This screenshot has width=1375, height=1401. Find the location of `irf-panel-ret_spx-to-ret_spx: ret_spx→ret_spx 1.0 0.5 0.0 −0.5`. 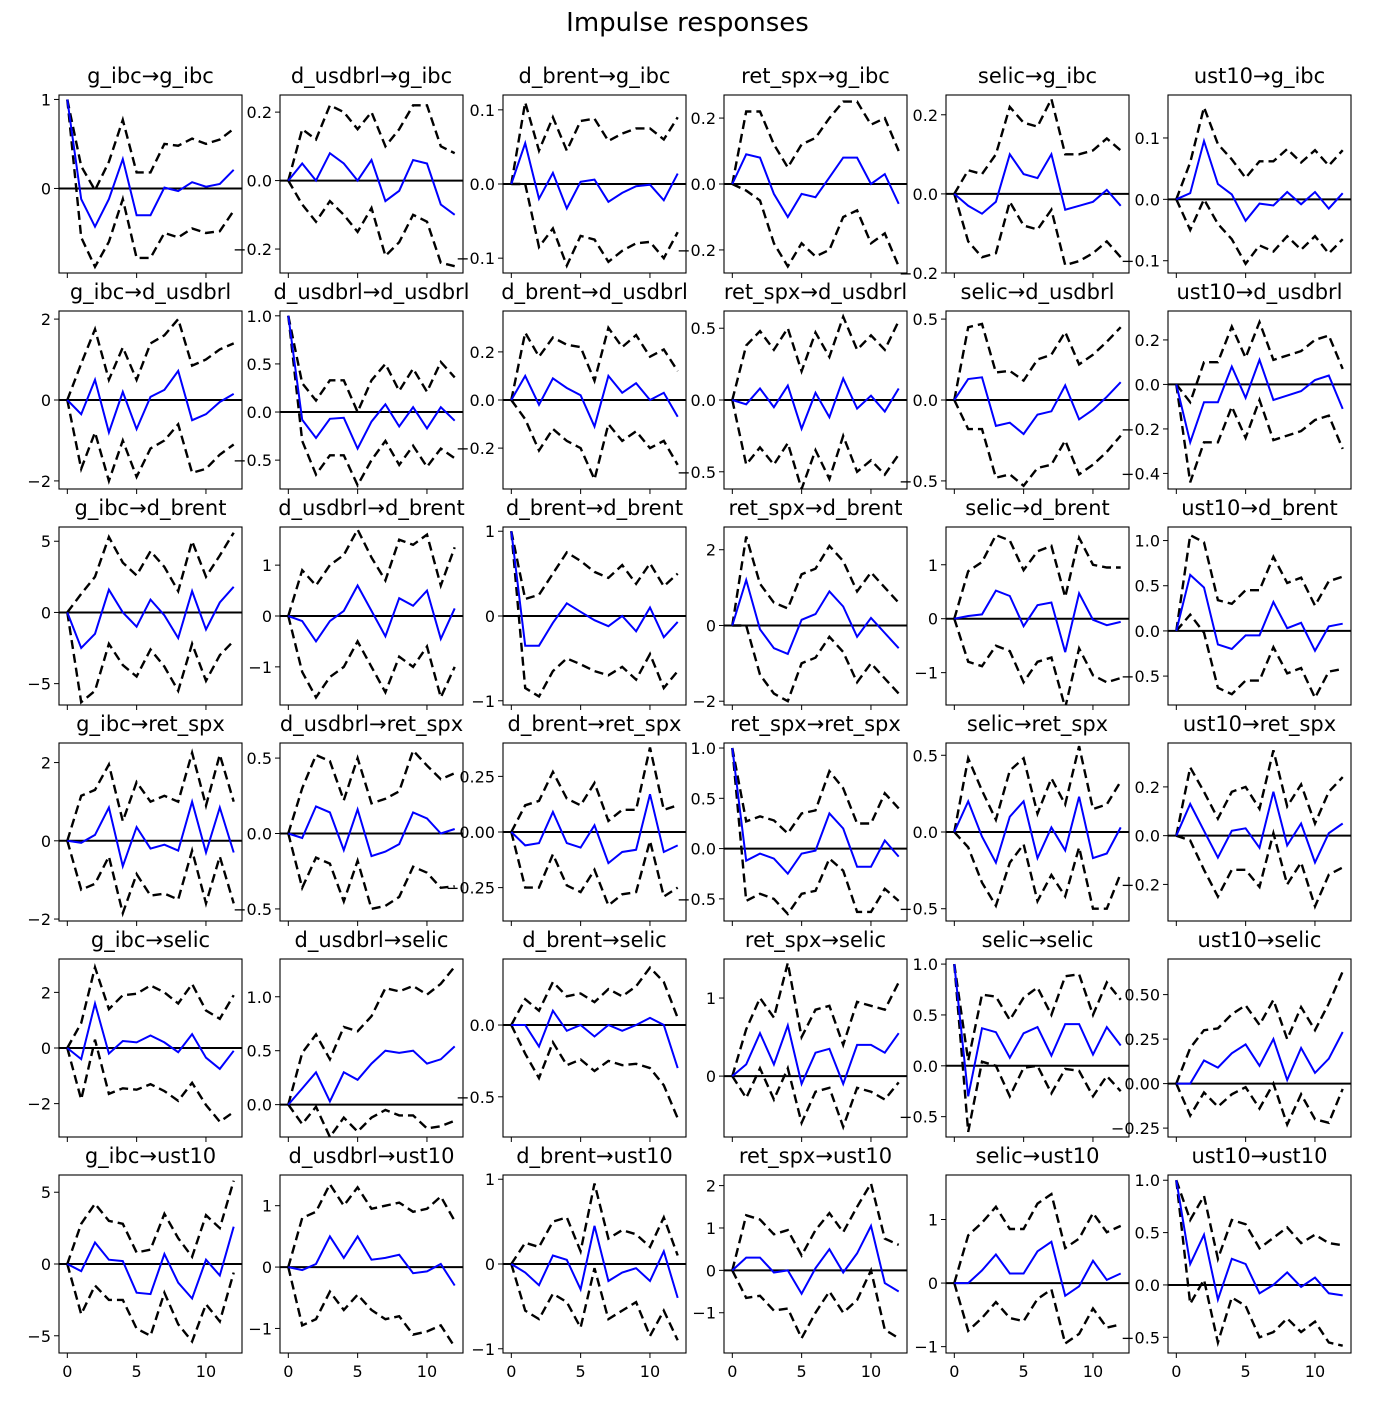

irf-panel-ret_spx-to-ret_spx: ret_spx→ret_spx 1.0 0.5 0.0 −0.5 is located at coordinates (792, 819).